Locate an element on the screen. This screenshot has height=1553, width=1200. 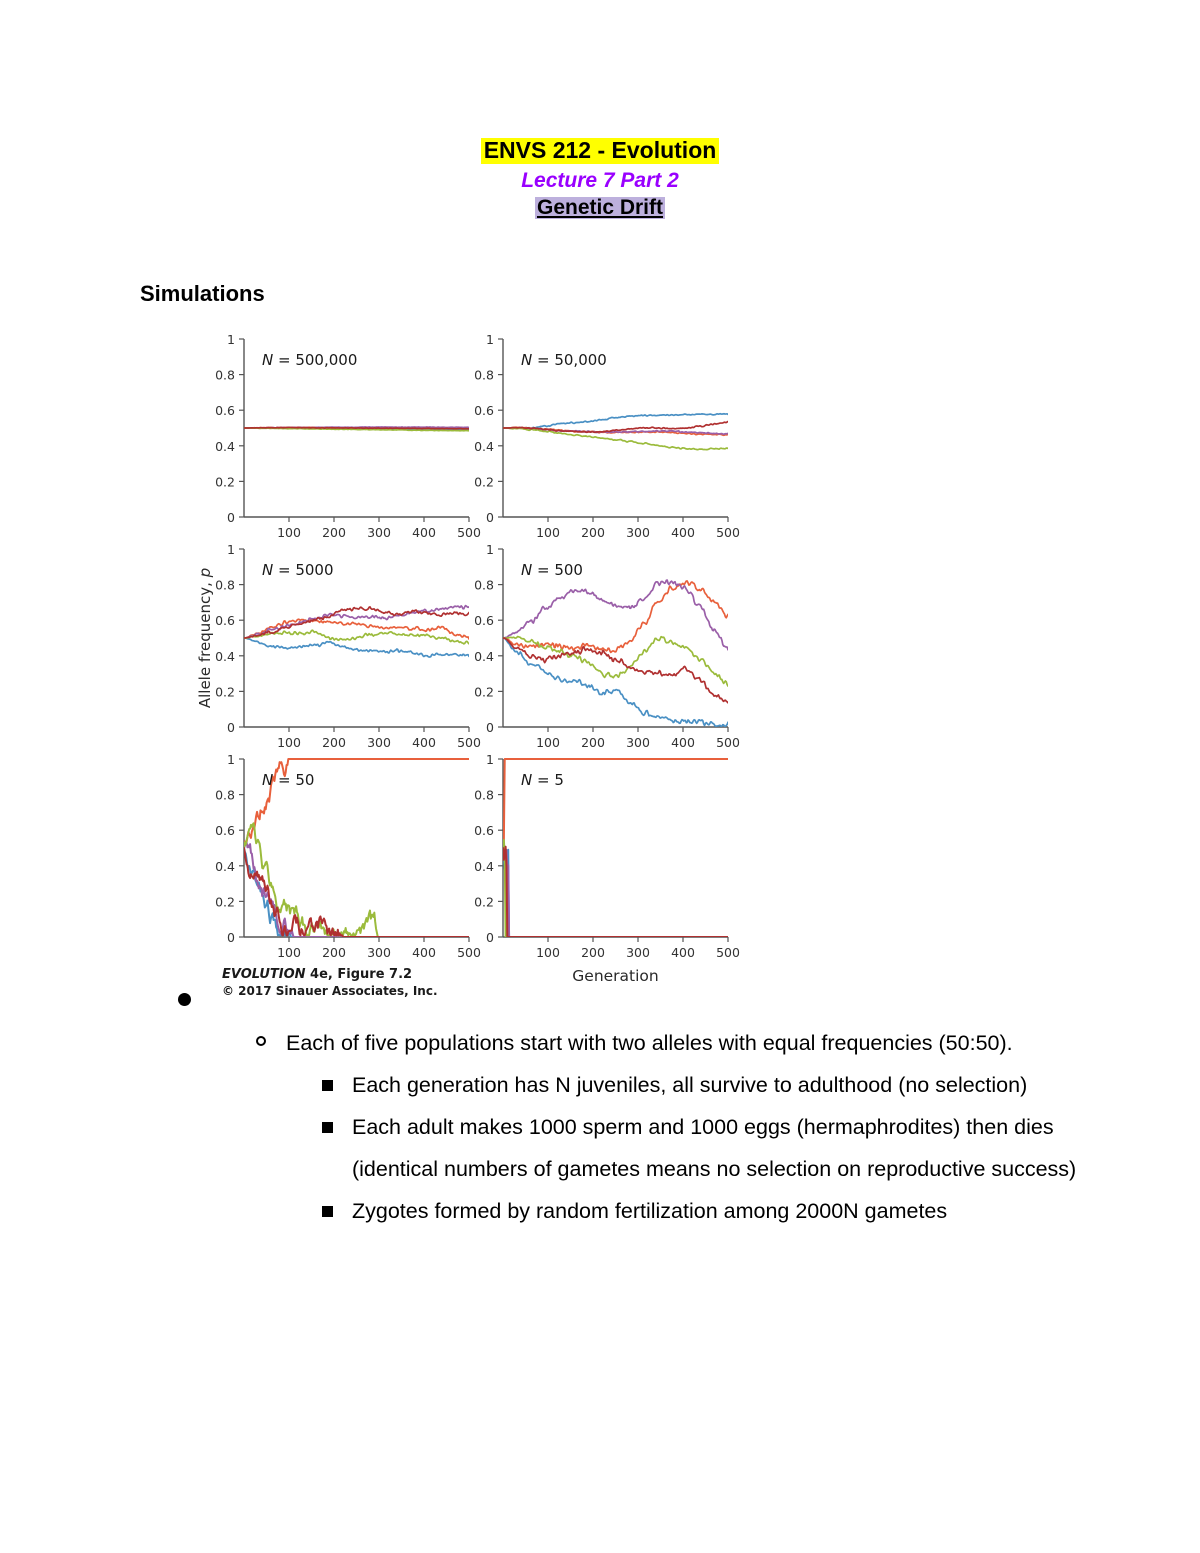
lecture-subtitle: Lecture 7 Part 2 is located at coordinates (600, 180).